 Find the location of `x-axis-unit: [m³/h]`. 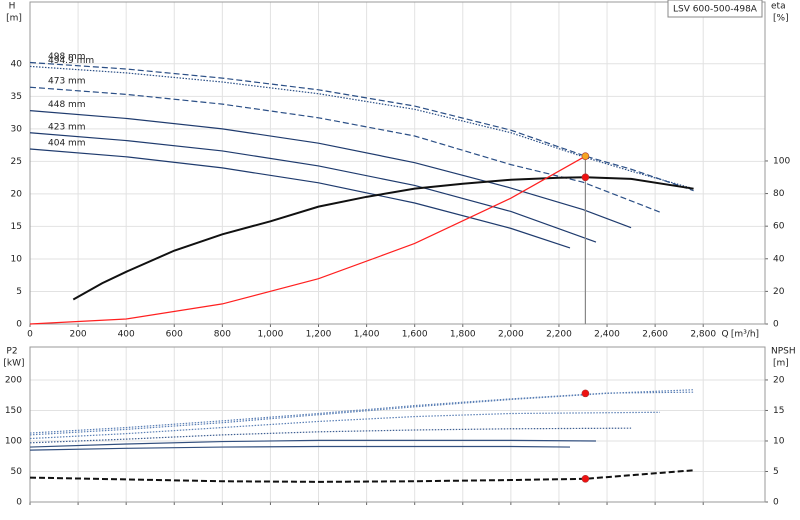

x-axis-unit: [m³/h] is located at coordinates (745, 335).